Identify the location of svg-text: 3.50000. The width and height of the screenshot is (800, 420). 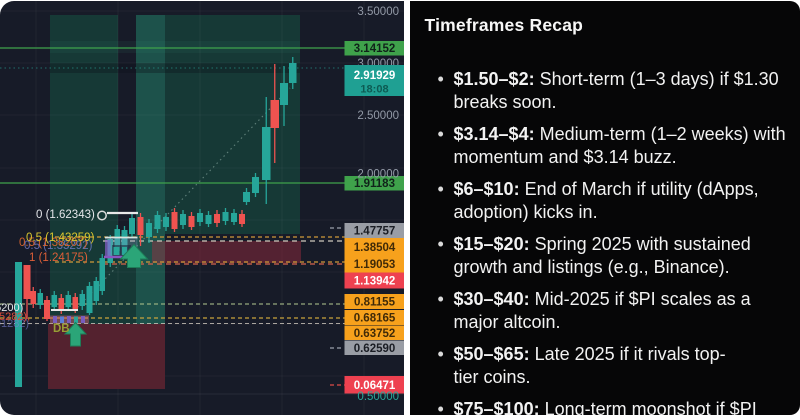
(378, 12).